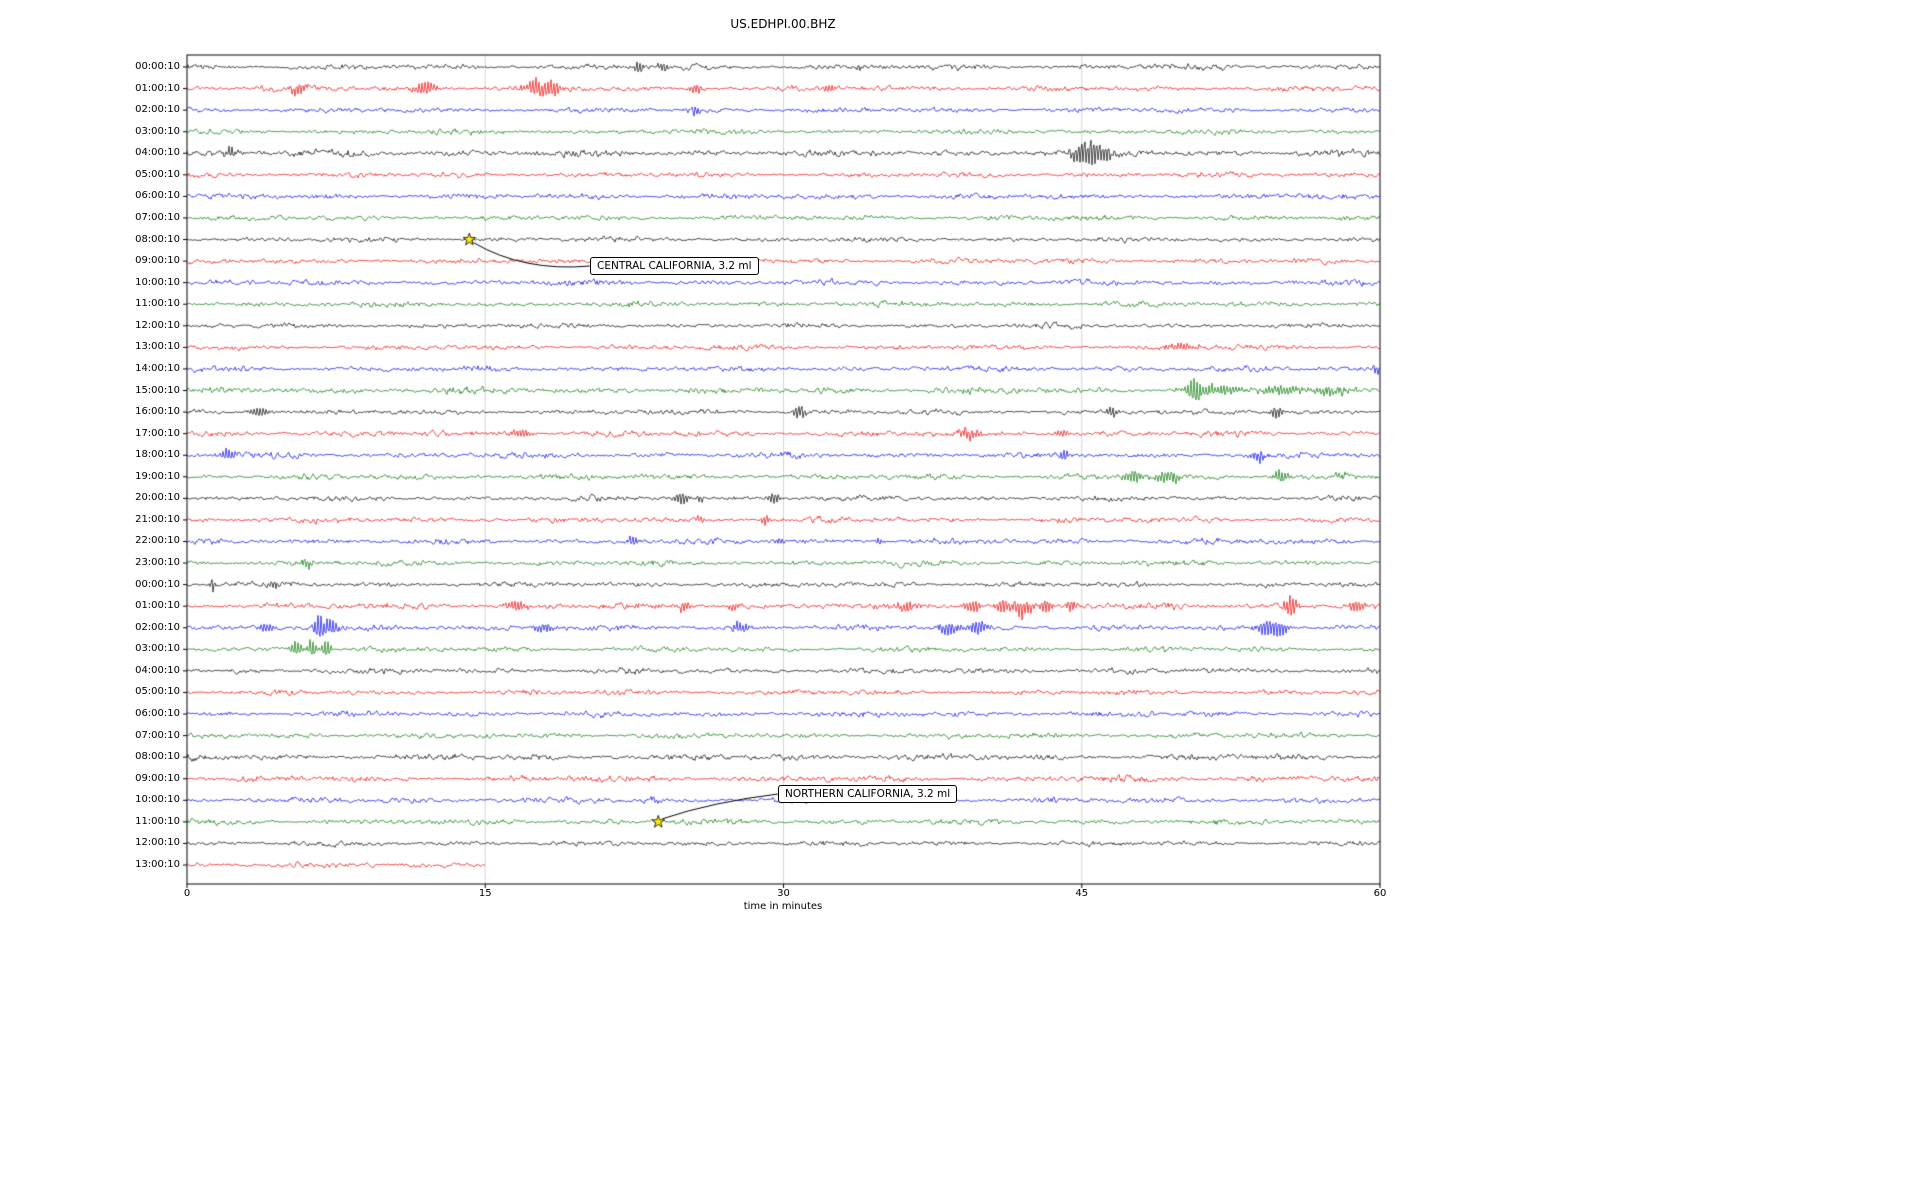 The image size is (1920, 1200). Describe the element at coordinates (157, 498) in the screenshot. I see `row-label: 20:00:10` at that location.